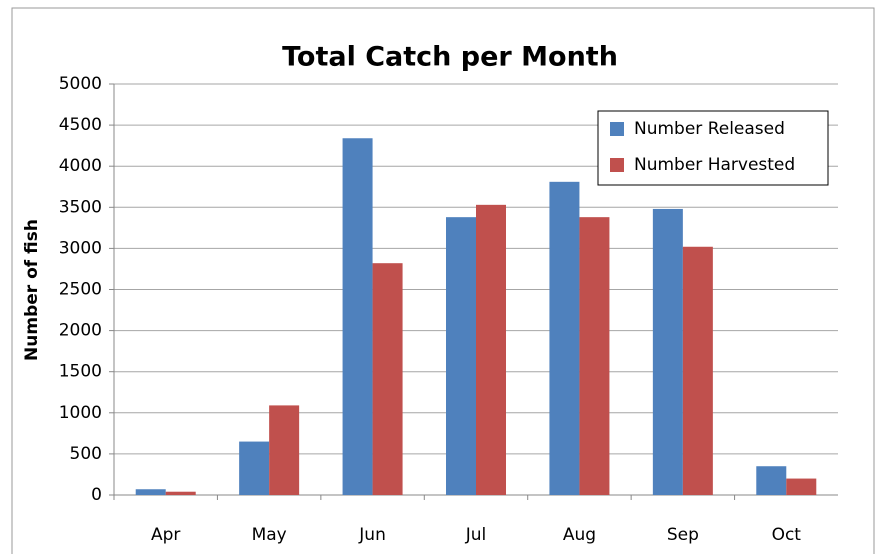 The width and height of the screenshot is (876, 554). What do you see at coordinates (713, 148) in the screenshot?
I see `legend-box` at bounding box center [713, 148].